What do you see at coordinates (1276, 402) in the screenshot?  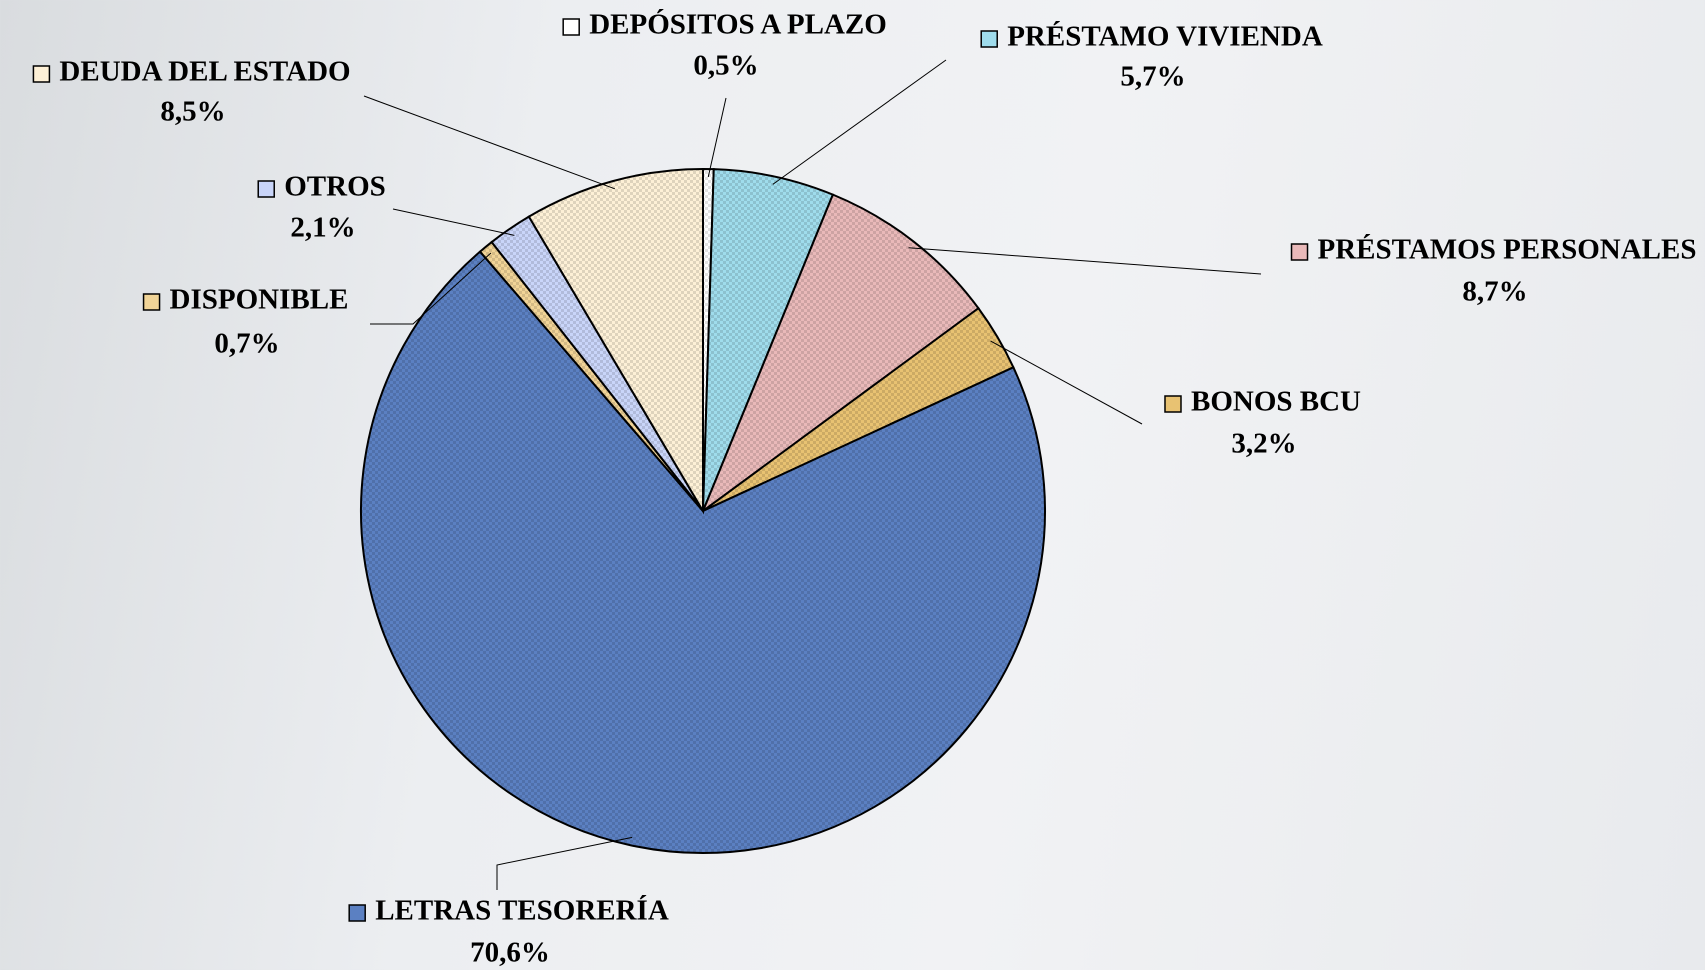 I see `slice-label: BONOS BCU` at bounding box center [1276, 402].